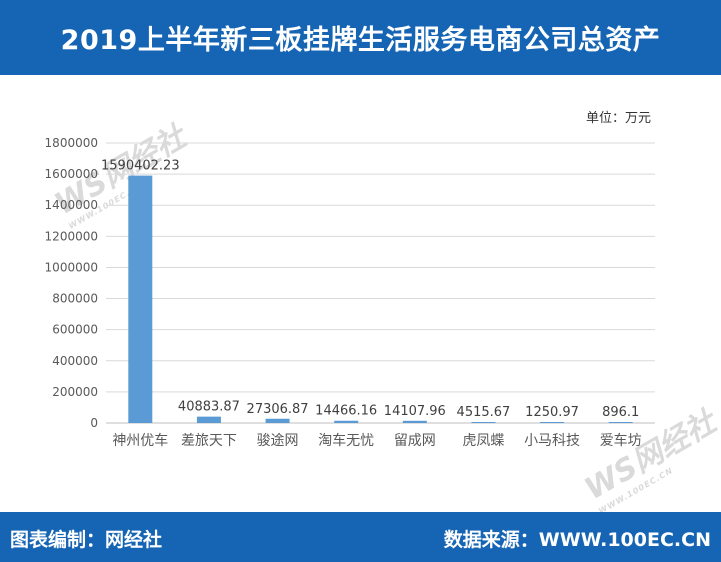 Image resolution: width=721 pixels, height=562 pixels. What do you see at coordinates (140, 440) in the screenshot?
I see `x-tick-label: 神州优车` at bounding box center [140, 440].